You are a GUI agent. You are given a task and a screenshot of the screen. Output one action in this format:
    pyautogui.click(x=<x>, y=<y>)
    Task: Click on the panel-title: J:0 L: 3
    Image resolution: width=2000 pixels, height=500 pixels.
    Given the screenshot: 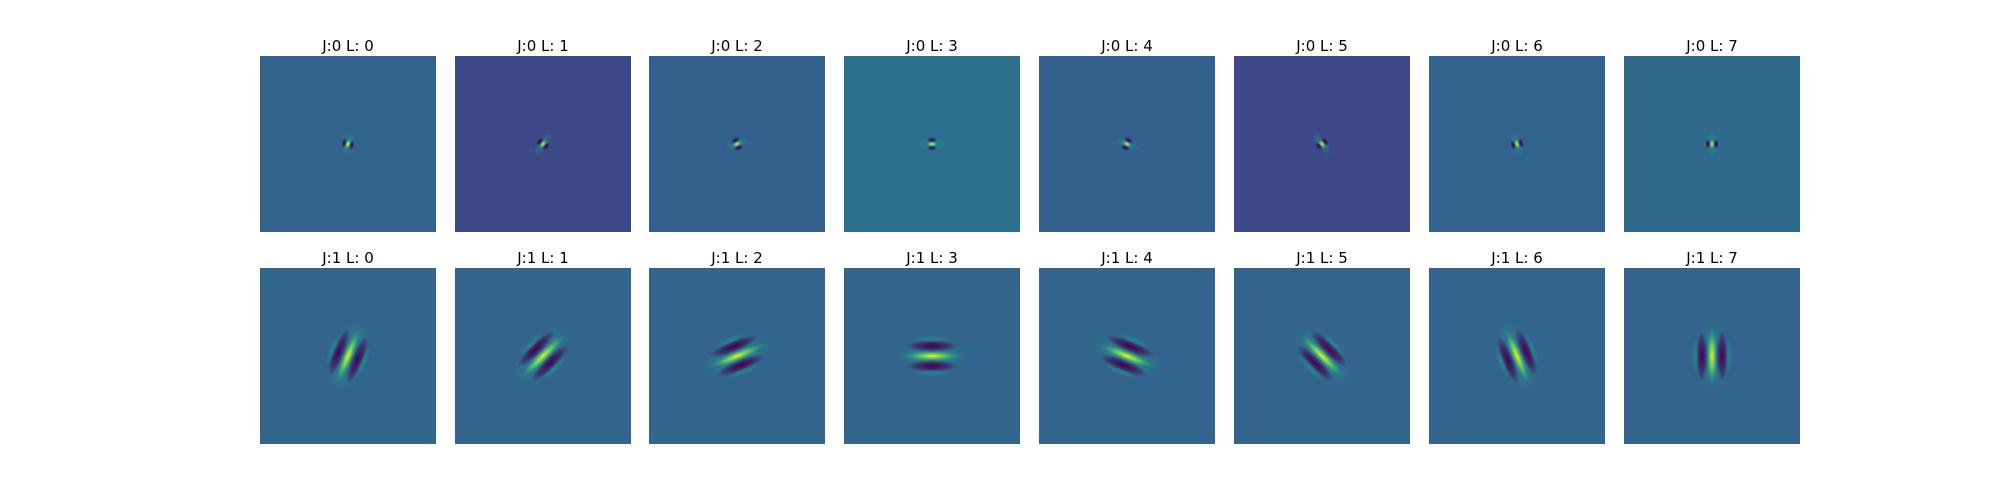 What is the action you would take?
    pyautogui.click(x=932, y=46)
    